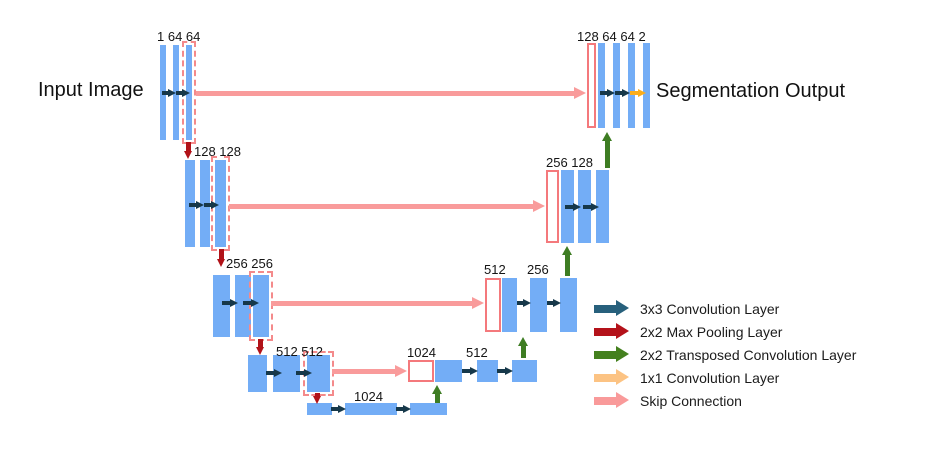  I want to click on conv1x1-arrow, so click(611, 377).